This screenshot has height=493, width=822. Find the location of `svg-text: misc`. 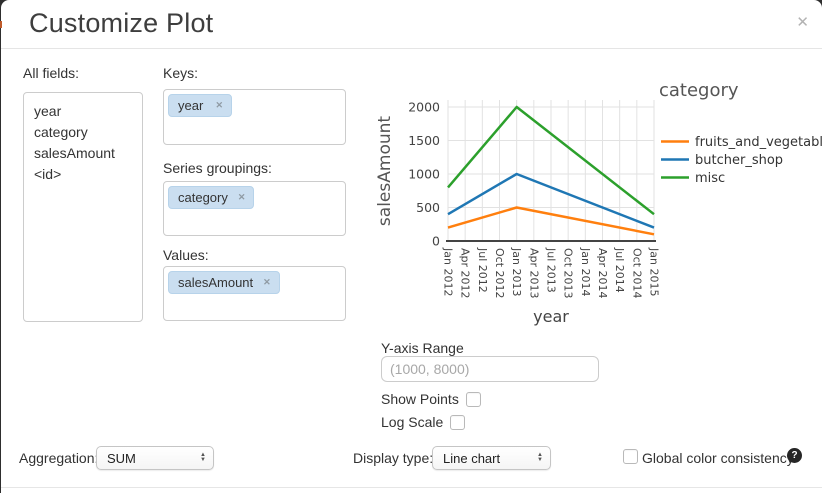

svg-text: misc is located at coordinates (710, 178).